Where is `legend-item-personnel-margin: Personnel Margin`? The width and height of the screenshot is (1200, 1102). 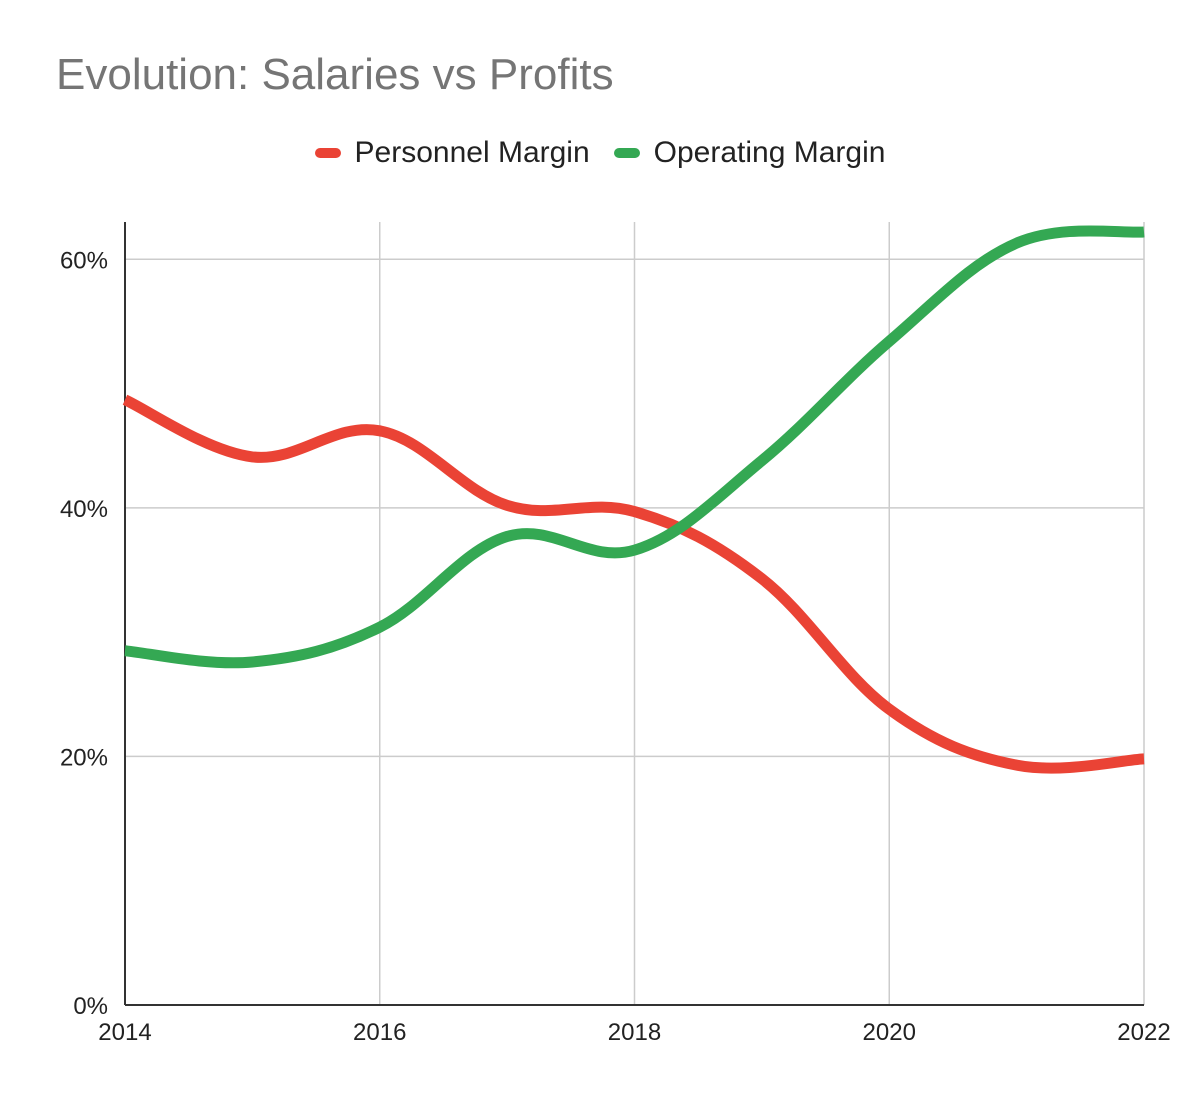 legend-item-personnel-margin: Personnel Margin is located at coordinates (452, 153).